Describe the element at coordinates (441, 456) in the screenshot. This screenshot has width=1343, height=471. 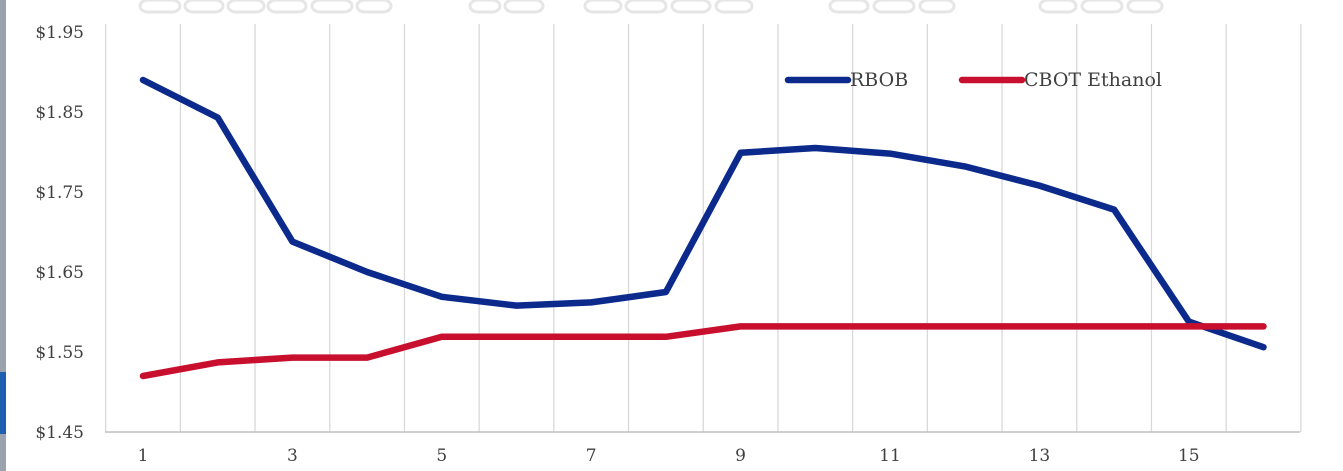
I see `x-tick-label: 5` at that location.